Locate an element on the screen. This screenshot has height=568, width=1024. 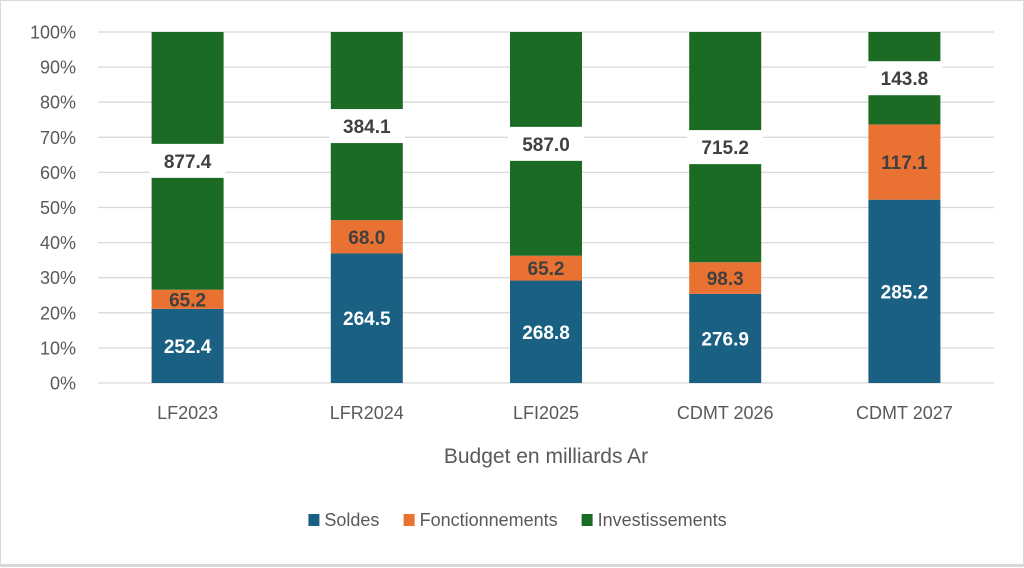
data-label-investissements: 384.1 is located at coordinates (367, 127).